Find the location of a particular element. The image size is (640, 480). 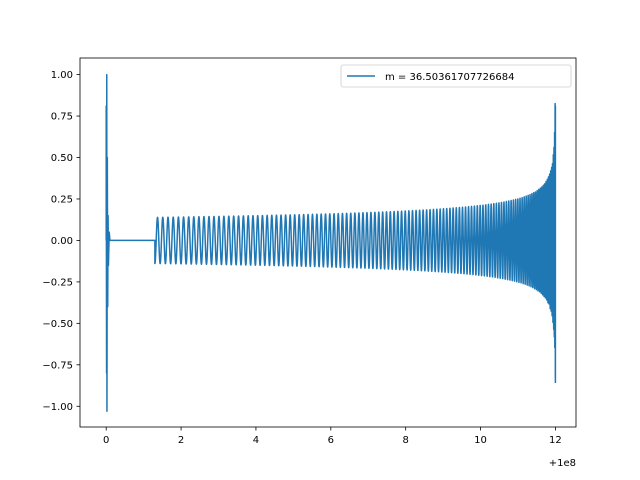

x-tick-label: 10 is located at coordinates (480, 440).